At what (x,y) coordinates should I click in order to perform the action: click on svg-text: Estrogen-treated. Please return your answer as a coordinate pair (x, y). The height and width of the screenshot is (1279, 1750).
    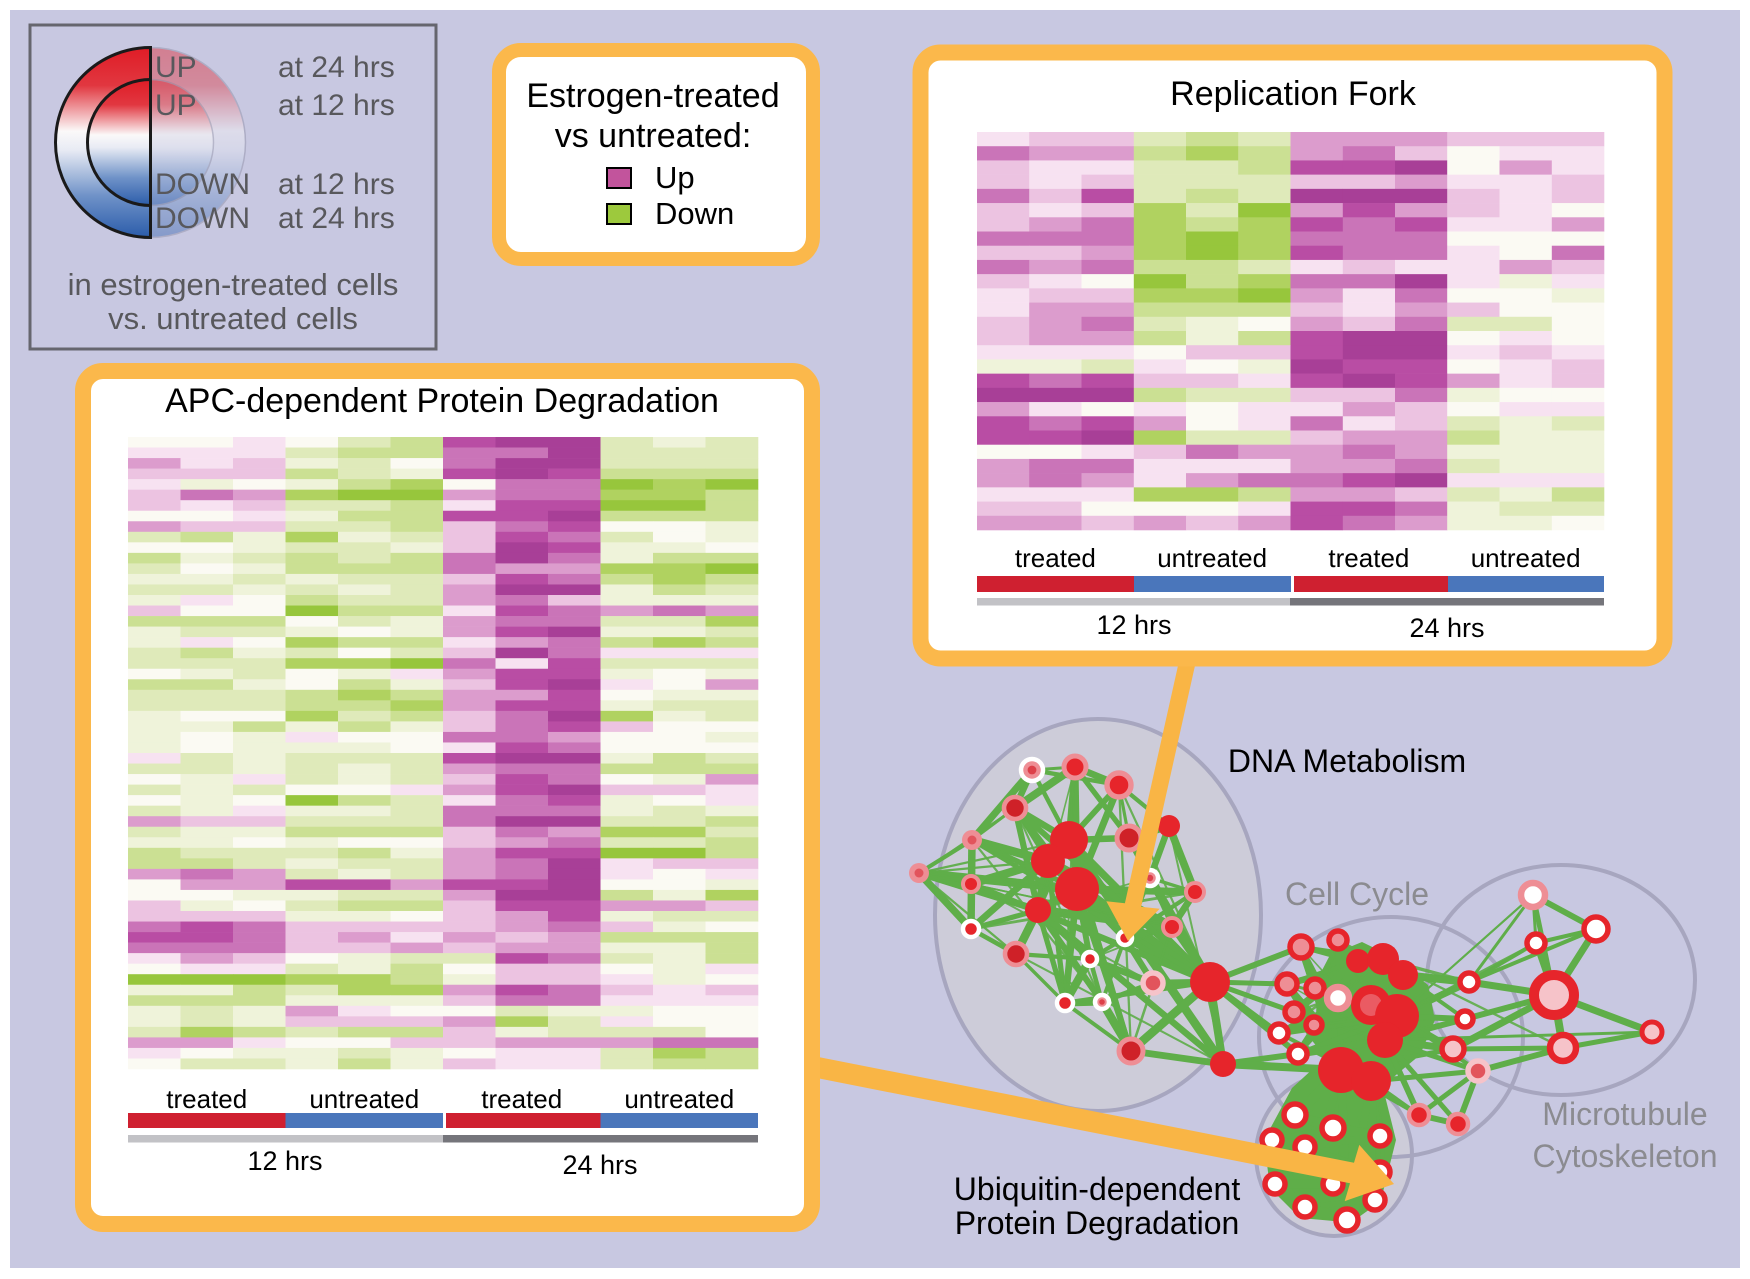
    Looking at the image, I should click on (652, 96).